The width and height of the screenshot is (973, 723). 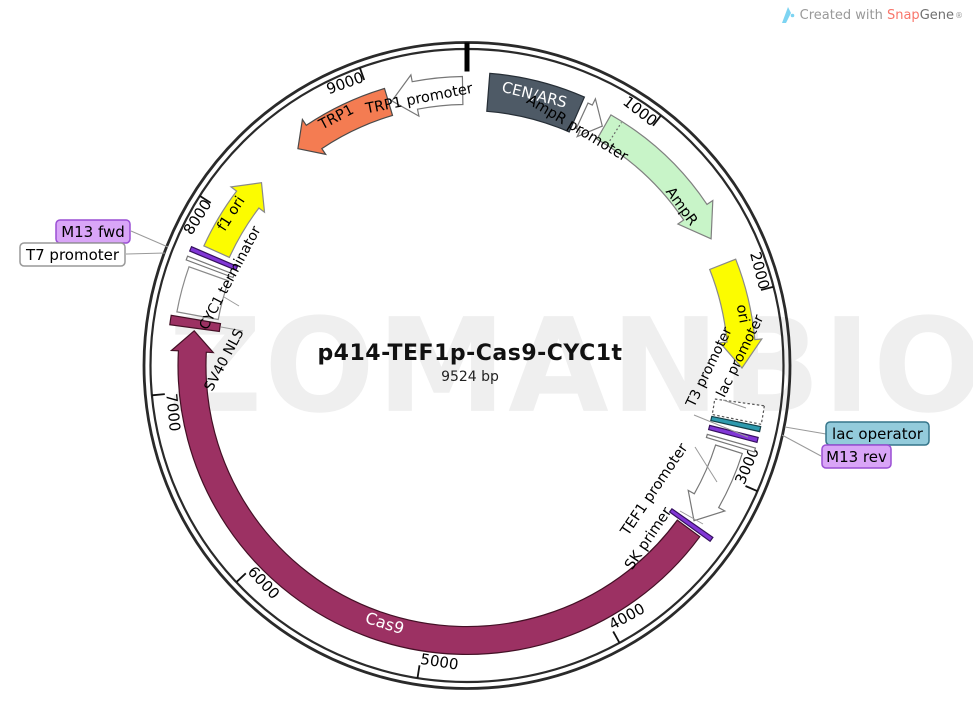 I want to click on callout-t3-promoter, so click(x=721, y=426).